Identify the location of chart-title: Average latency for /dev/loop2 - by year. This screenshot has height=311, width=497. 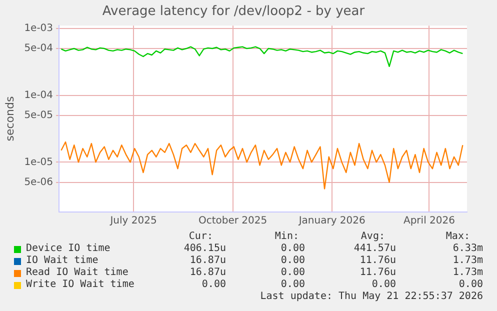
(234, 12).